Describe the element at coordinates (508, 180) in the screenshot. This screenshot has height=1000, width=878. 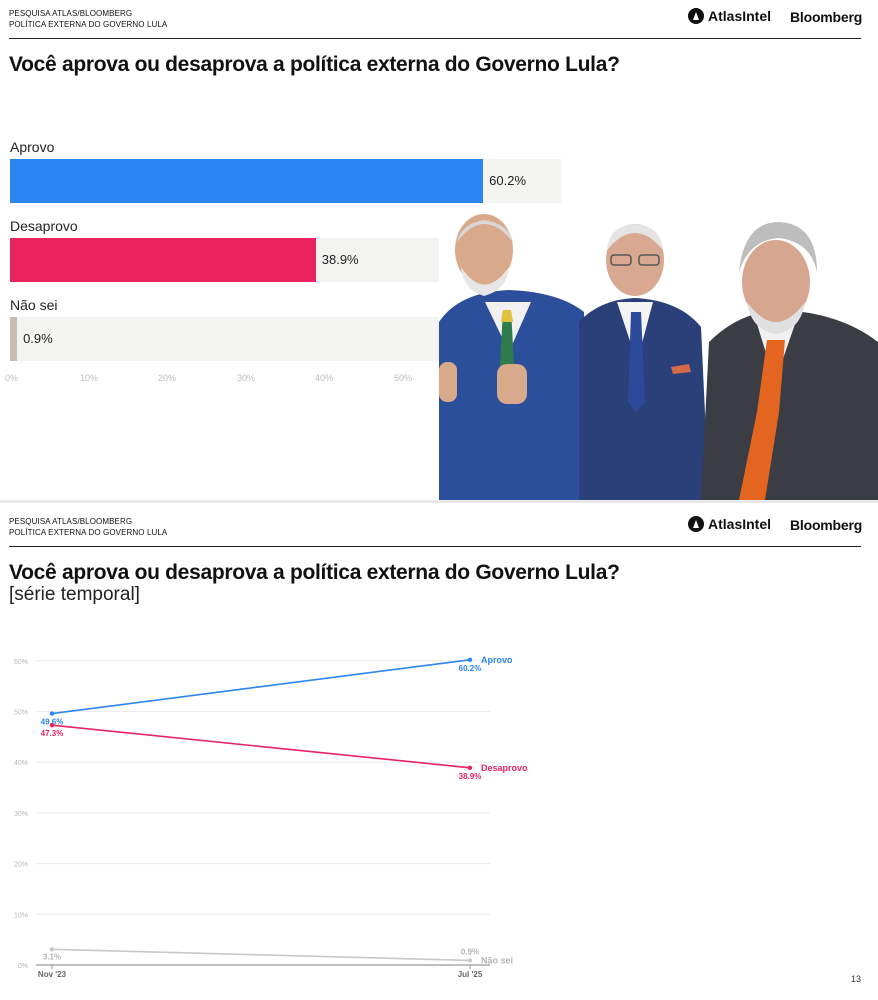
I see `bar-value-label: 60.2%` at that location.